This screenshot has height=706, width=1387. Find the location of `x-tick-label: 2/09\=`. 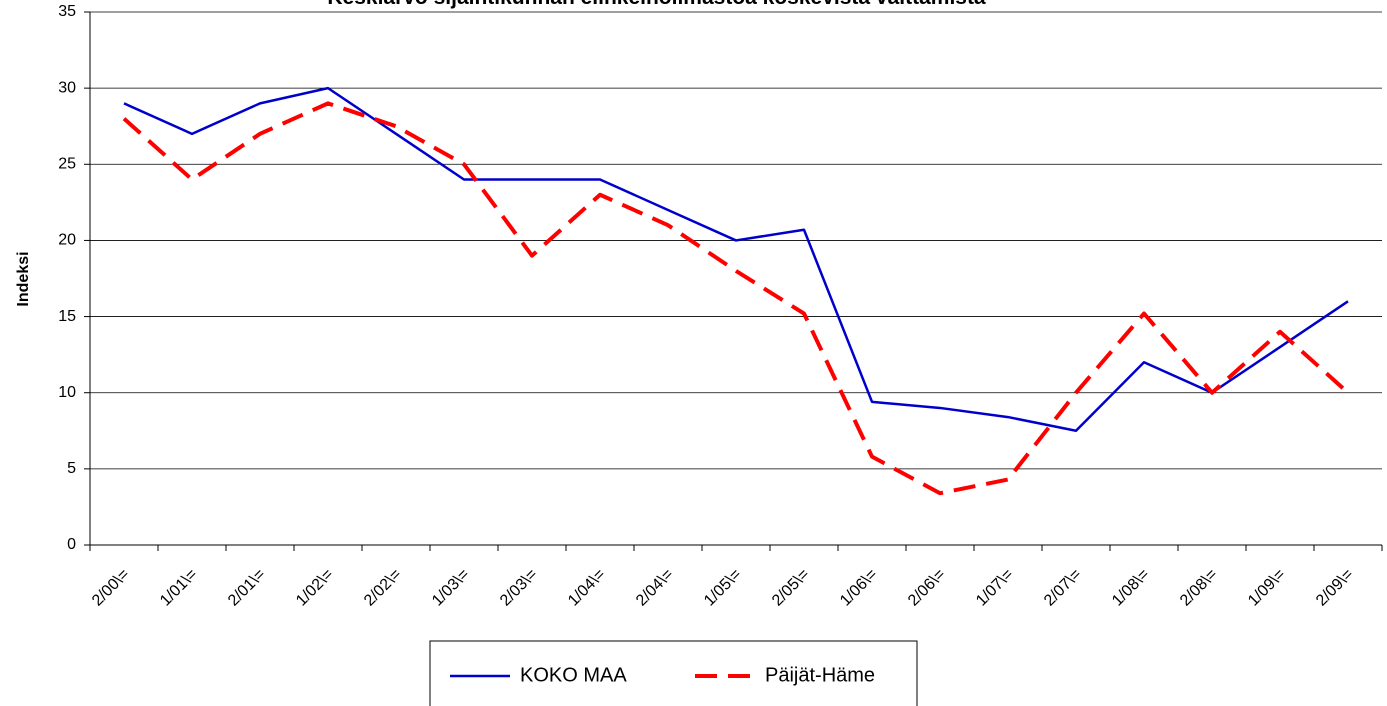

x-tick-label: 2/09\= is located at coordinates (1335, 588).